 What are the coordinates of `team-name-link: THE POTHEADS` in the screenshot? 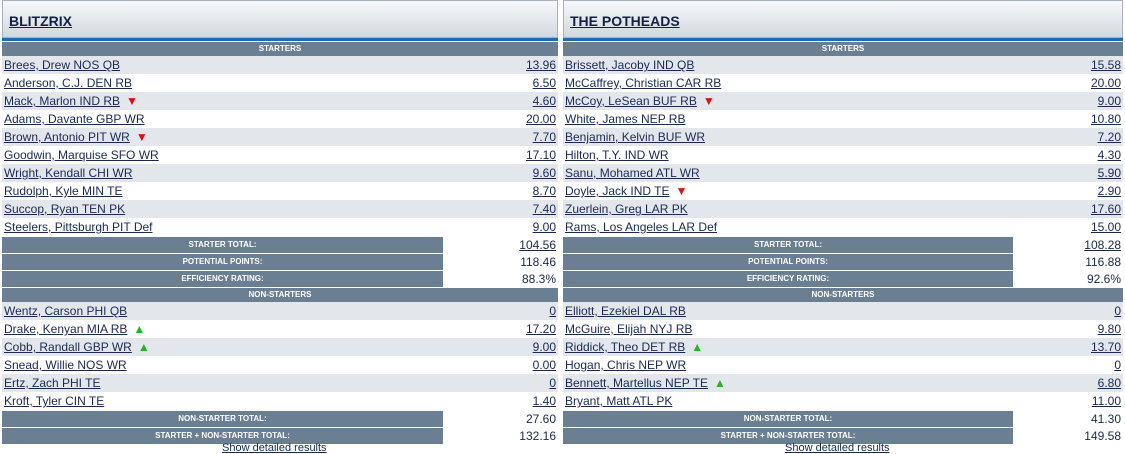 It's located at (625, 21).